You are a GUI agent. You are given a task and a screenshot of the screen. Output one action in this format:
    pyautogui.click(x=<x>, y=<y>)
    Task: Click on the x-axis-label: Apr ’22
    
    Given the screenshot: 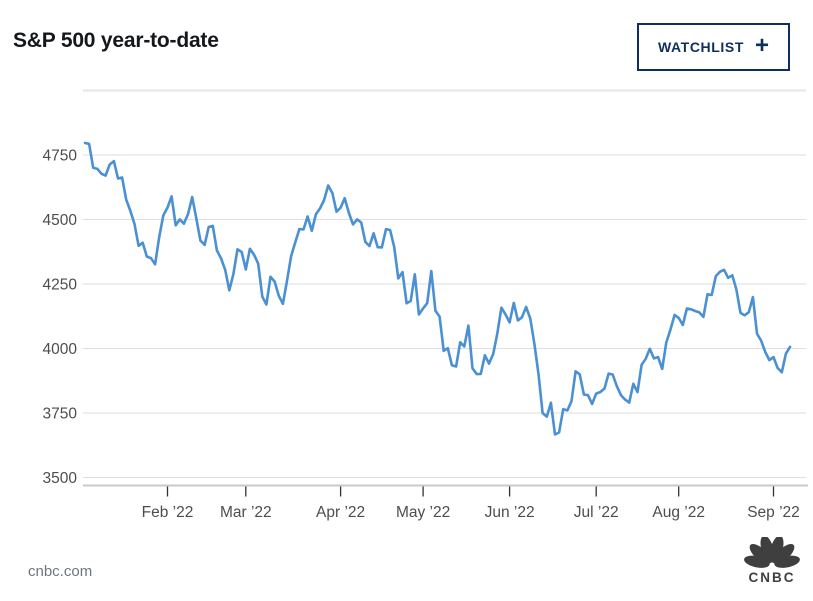 What is the action you would take?
    pyautogui.click(x=340, y=512)
    